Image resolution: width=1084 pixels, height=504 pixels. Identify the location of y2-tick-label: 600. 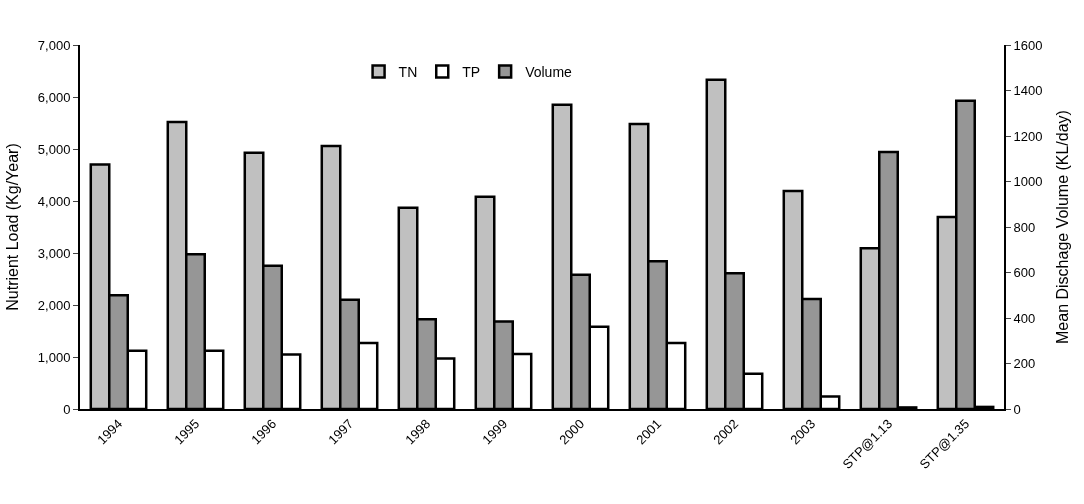
(1024, 273).